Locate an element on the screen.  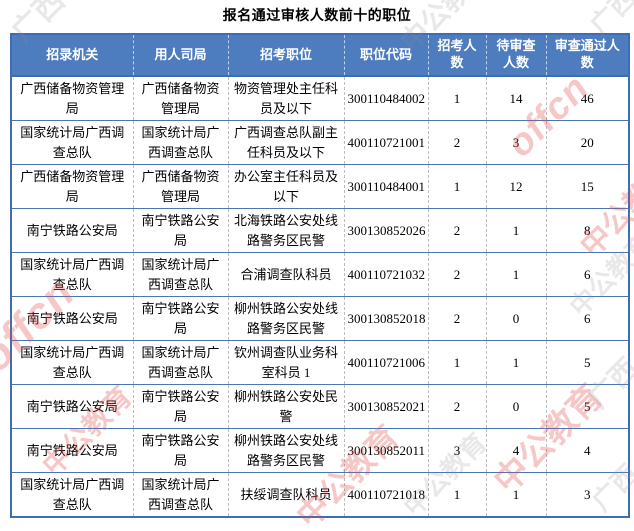
table-cell: 400110721001 is located at coordinates (386, 142).